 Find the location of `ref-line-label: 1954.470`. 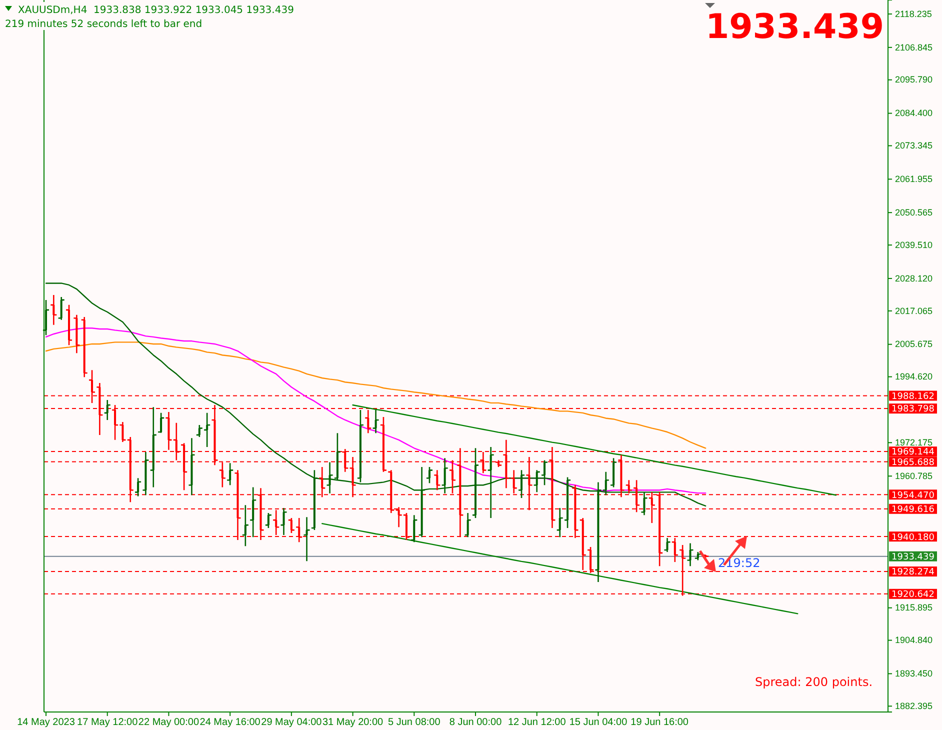

ref-line-label: 1954.470 is located at coordinates (913, 495).